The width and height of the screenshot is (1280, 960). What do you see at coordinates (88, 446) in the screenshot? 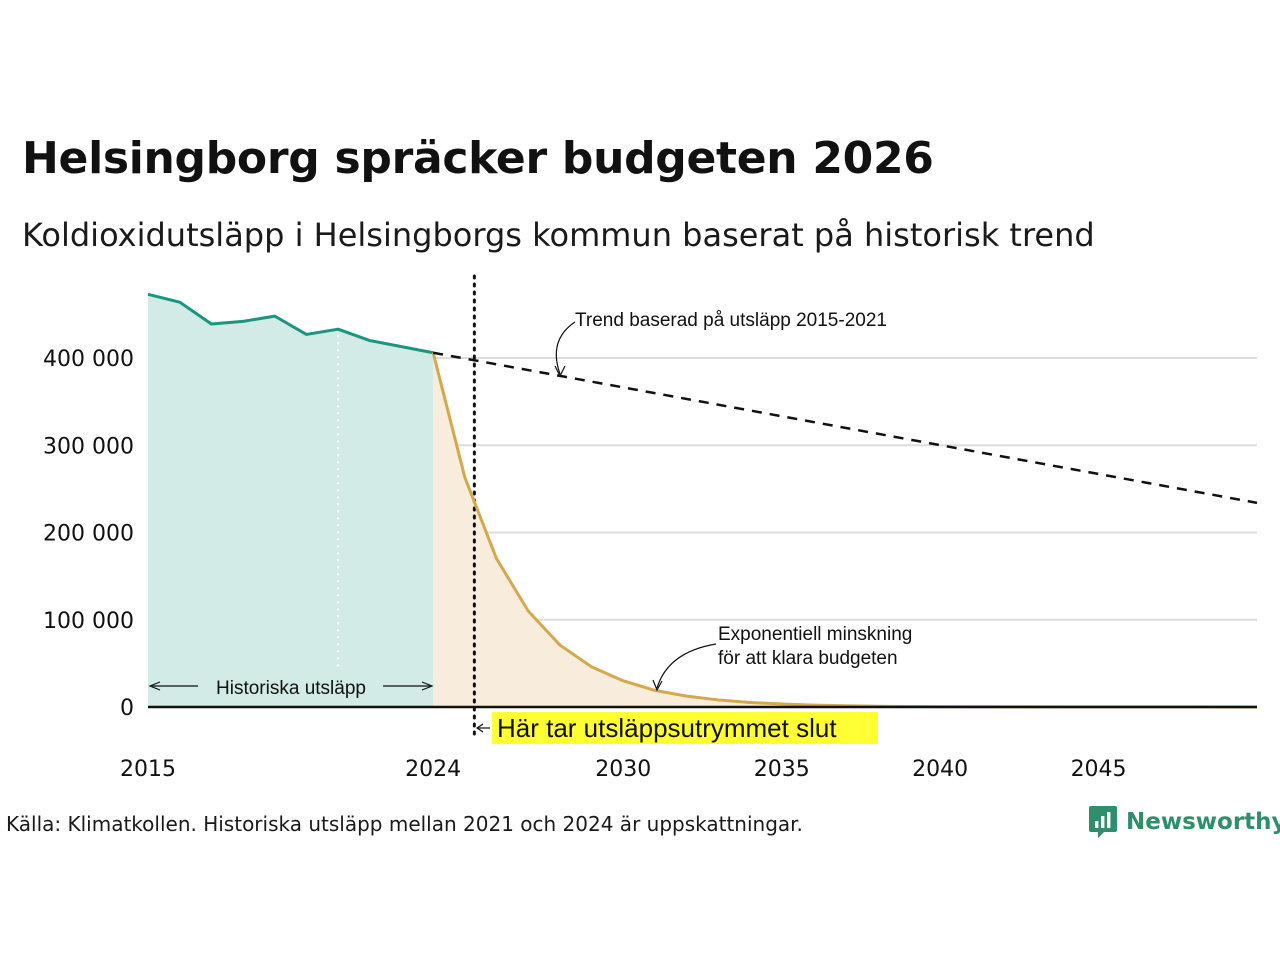
I see `y-tick-label: 300 000` at bounding box center [88, 446].